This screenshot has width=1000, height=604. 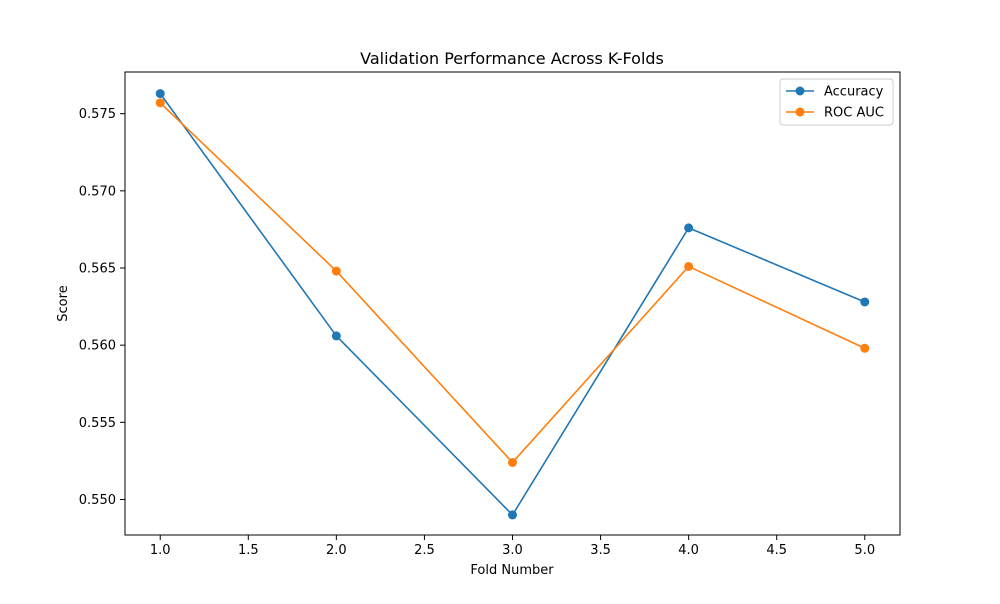 What do you see at coordinates (776, 550) in the screenshot?
I see `x-tick-label: 4.5` at bounding box center [776, 550].